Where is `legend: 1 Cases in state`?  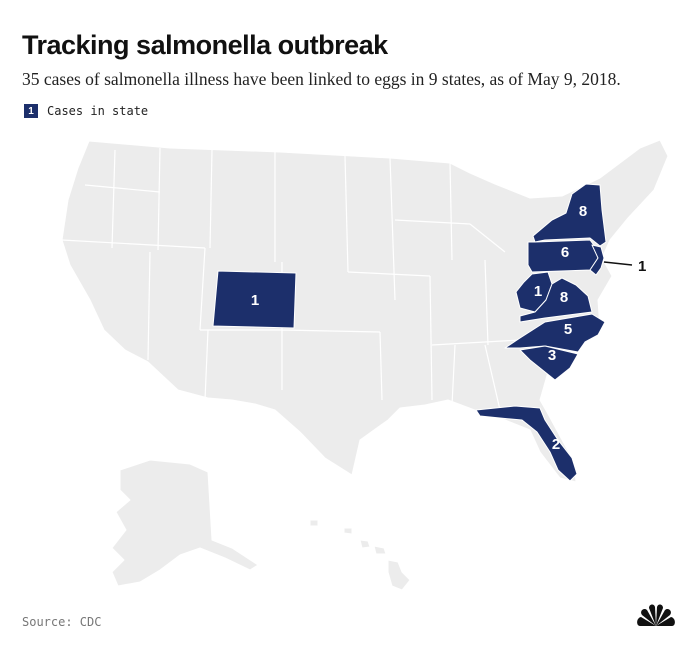
legend: 1 Cases in state is located at coordinates (86, 111).